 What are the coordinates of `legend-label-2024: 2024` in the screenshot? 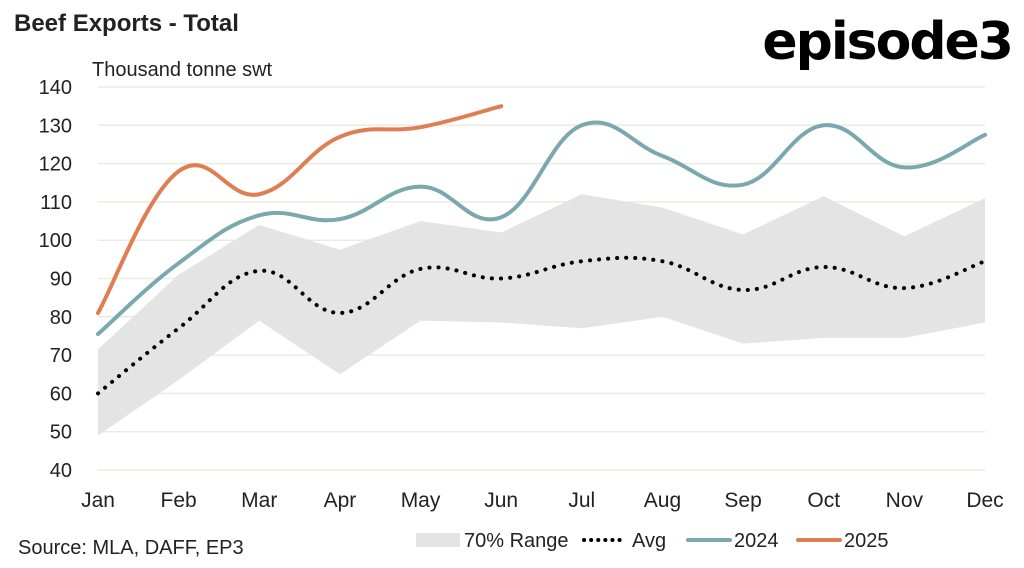 It's located at (756, 541).